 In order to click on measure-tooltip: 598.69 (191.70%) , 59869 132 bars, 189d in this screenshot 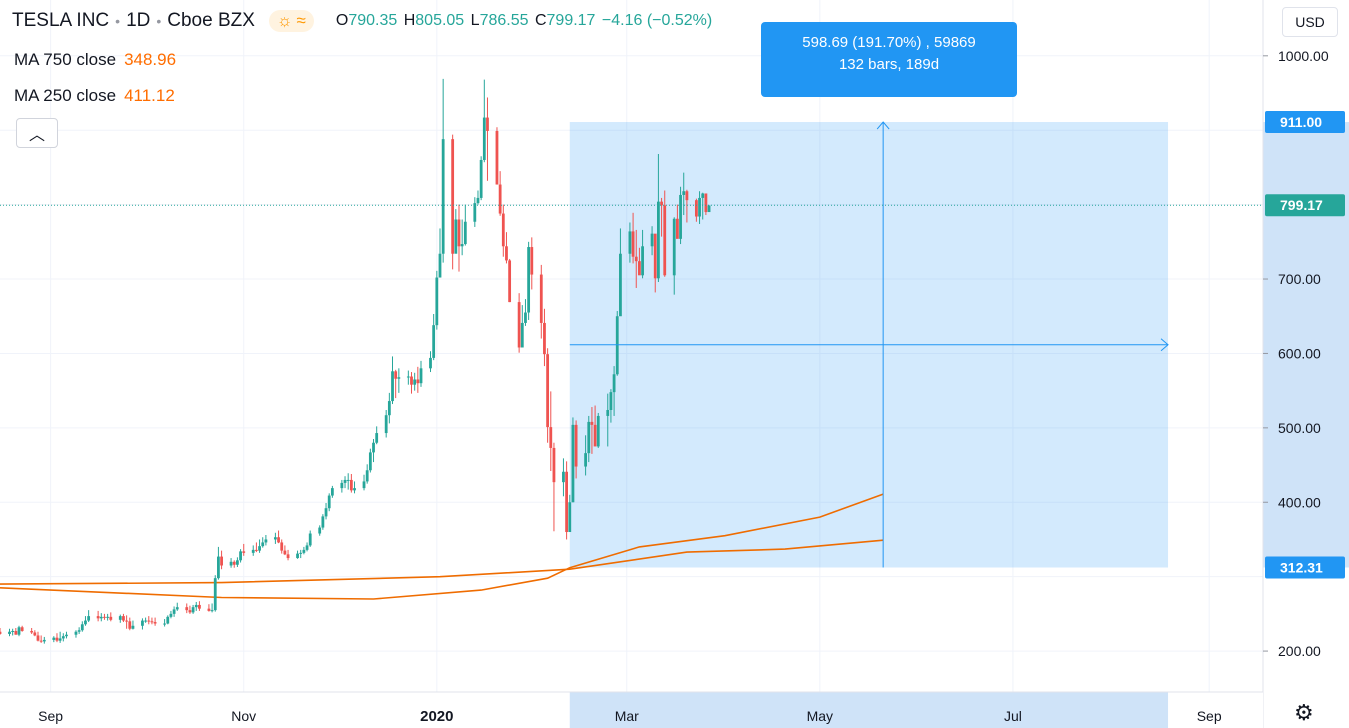, I will do `click(889, 59)`.